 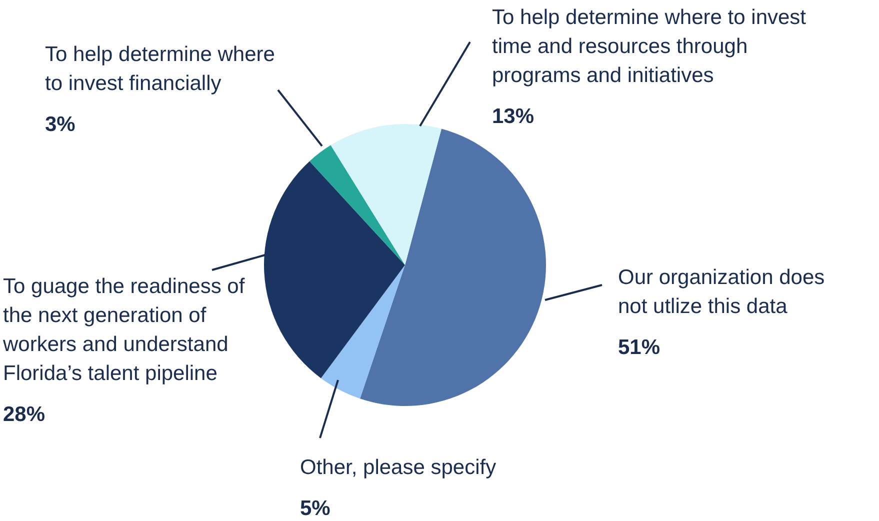 I want to click on data-label: 13%, so click(x=514, y=117).